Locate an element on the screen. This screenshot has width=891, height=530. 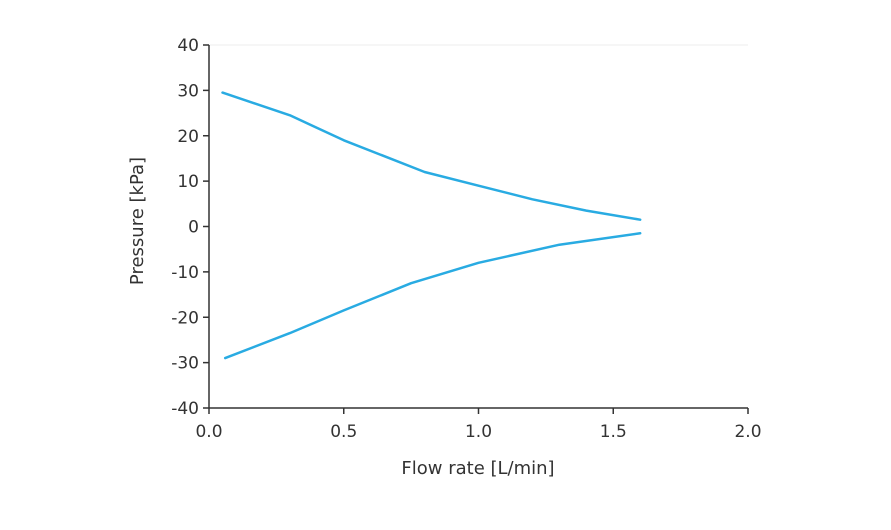
y-tick-label: 40 is located at coordinates (188, 46).